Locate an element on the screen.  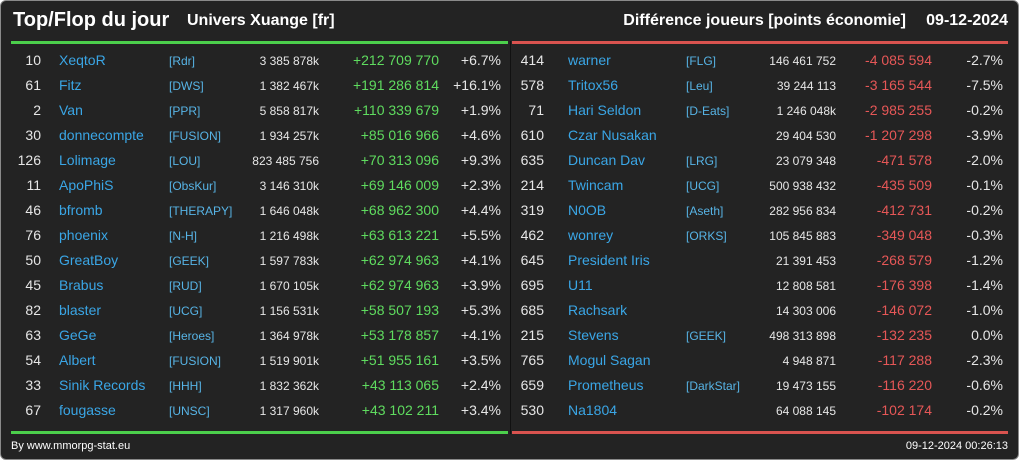
percent-change: +3.5% is located at coordinates (480, 360).